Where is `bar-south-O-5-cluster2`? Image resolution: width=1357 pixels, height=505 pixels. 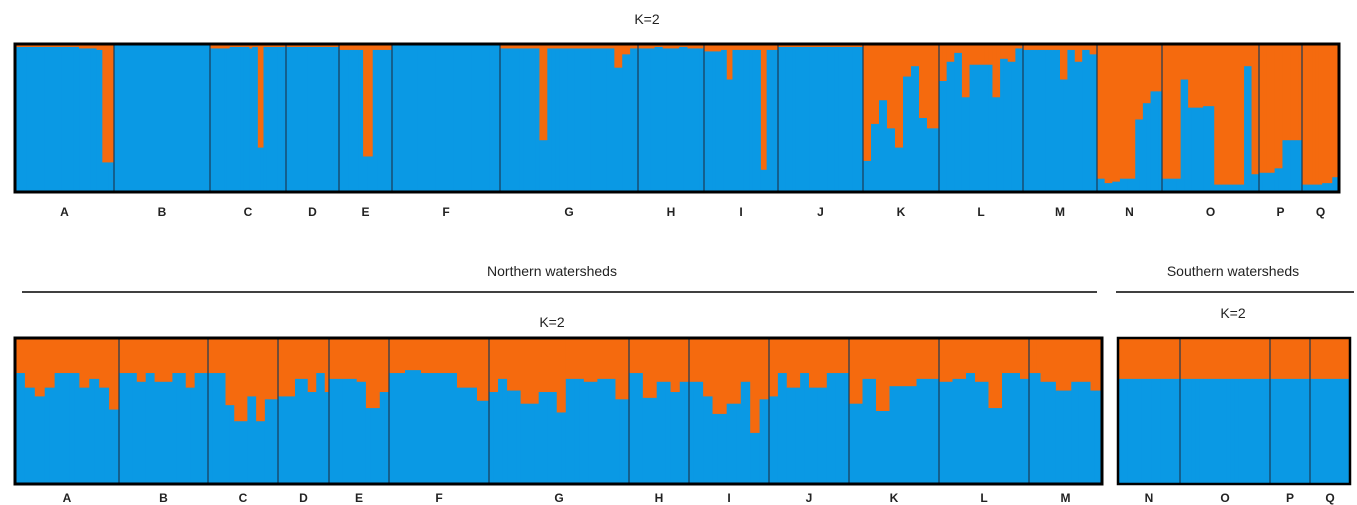 bar-south-O-5-cluster2 is located at coordinates (1198, 359).